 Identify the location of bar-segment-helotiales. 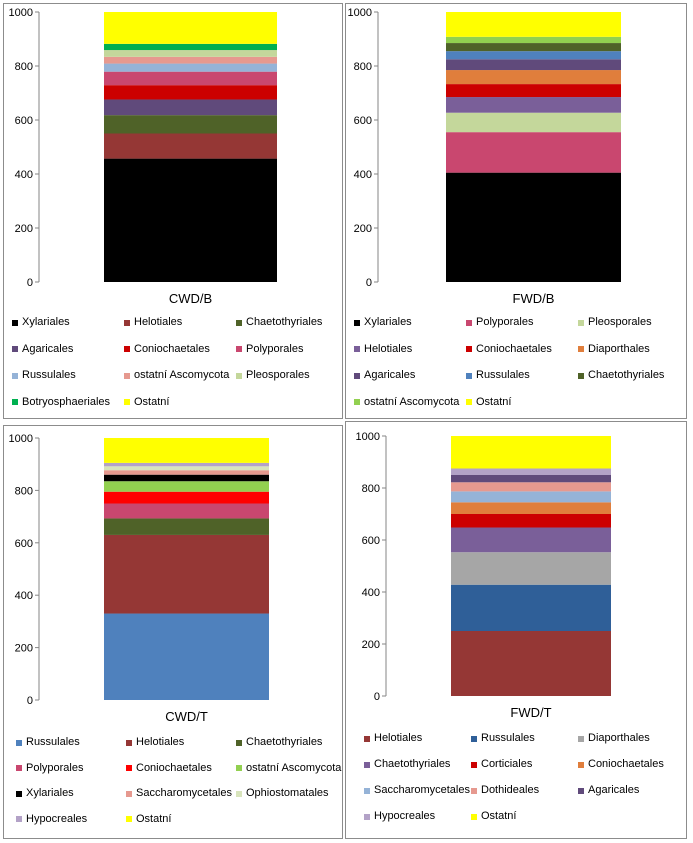
(533, 105).